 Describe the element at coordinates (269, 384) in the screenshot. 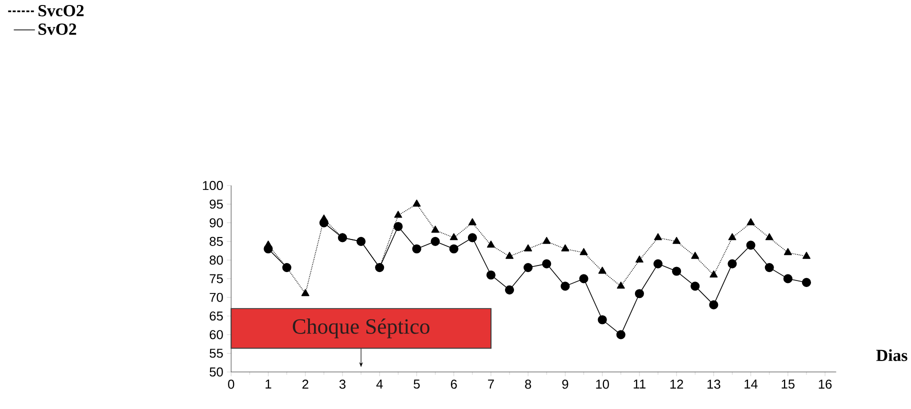

I see `x-tick-label: 1` at that location.